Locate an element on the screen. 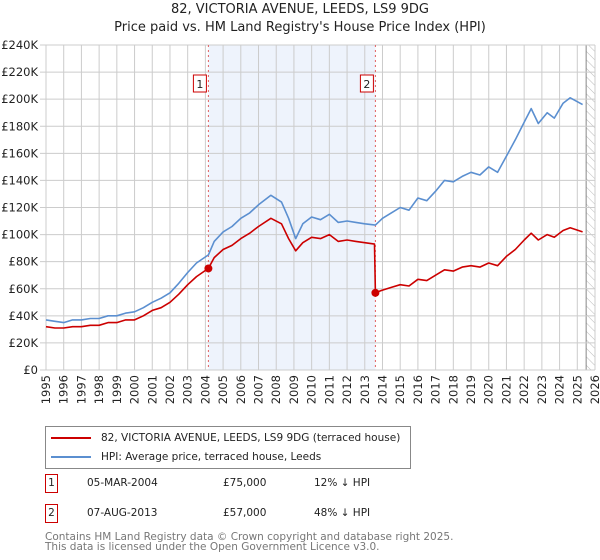 The height and width of the screenshot is (560, 600). x-tick-label: 2026 is located at coordinates (594, 389).